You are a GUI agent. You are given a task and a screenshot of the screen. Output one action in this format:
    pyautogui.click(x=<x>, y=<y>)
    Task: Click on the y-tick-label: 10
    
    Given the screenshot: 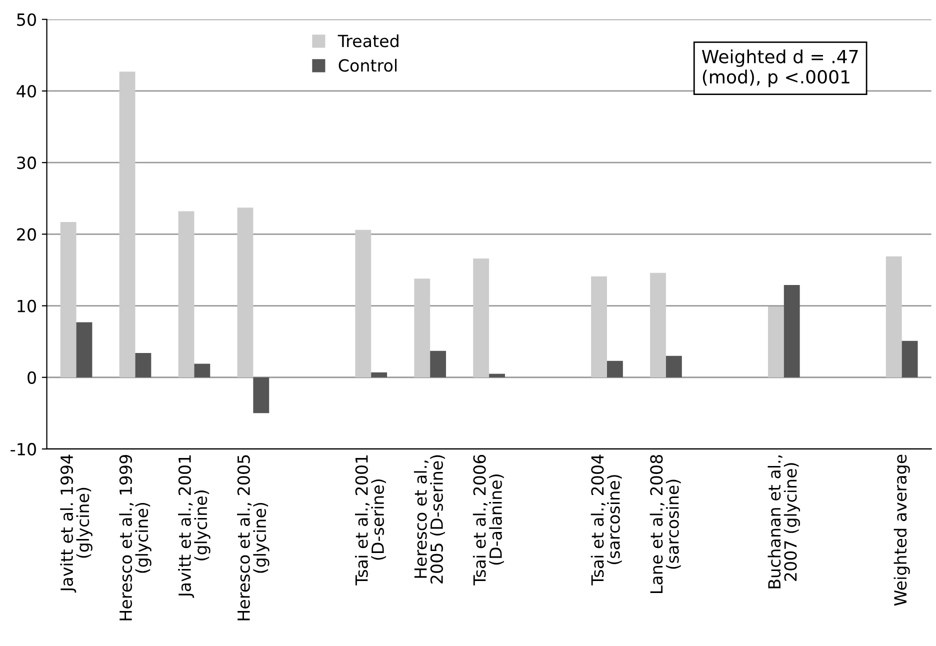 What is the action you would take?
    pyautogui.click(x=27, y=306)
    